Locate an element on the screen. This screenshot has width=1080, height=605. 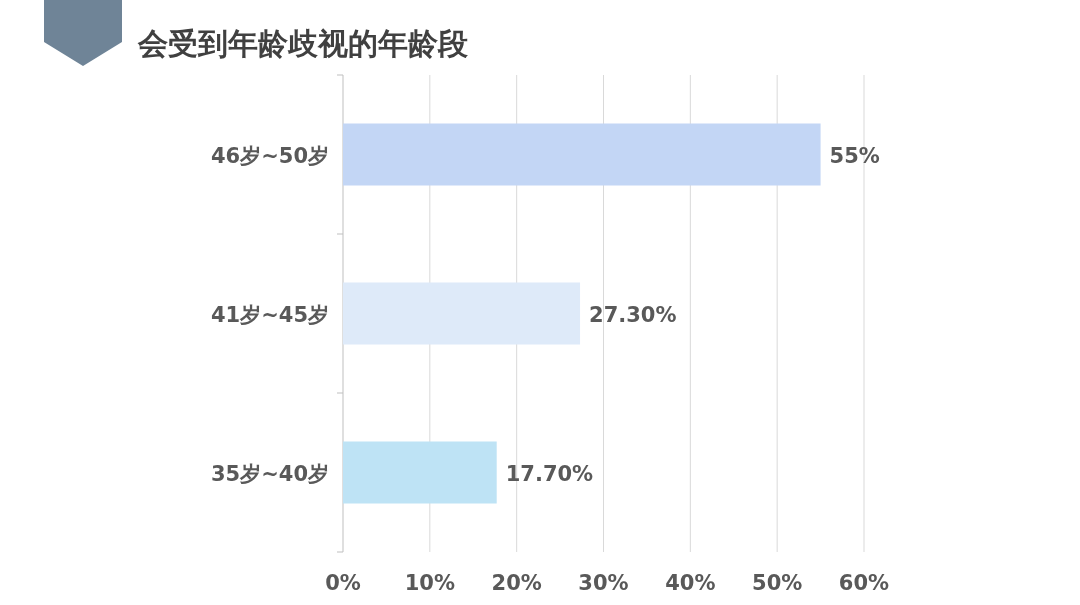
data-label: 17.70% is located at coordinates (549, 473).